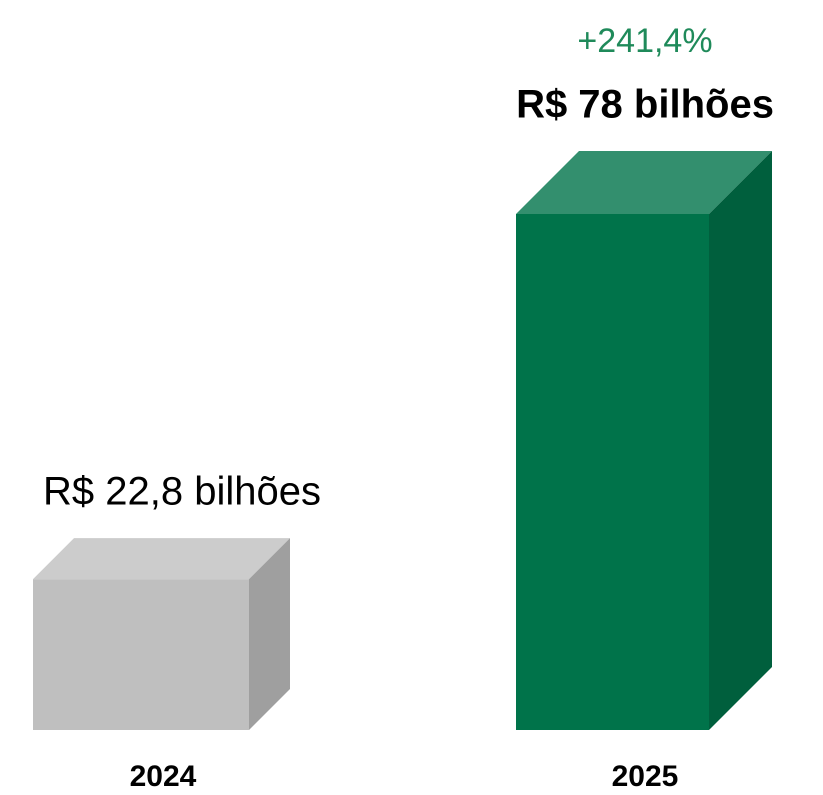  What do you see at coordinates (644, 41) in the screenshot?
I see `annotation: +241,4%` at bounding box center [644, 41].